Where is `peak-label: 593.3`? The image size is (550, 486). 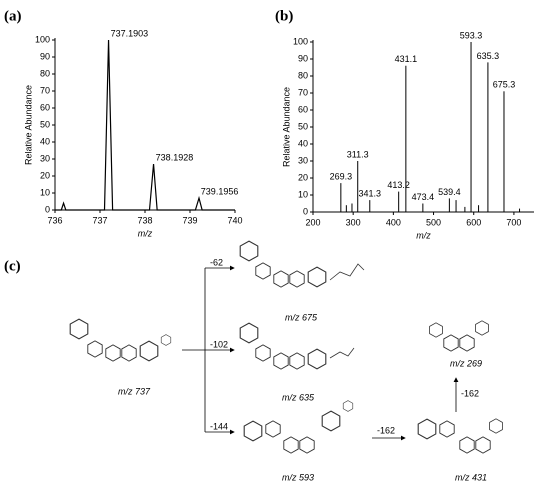 peak-label: 593.3 is located at coordinates (471, 35).